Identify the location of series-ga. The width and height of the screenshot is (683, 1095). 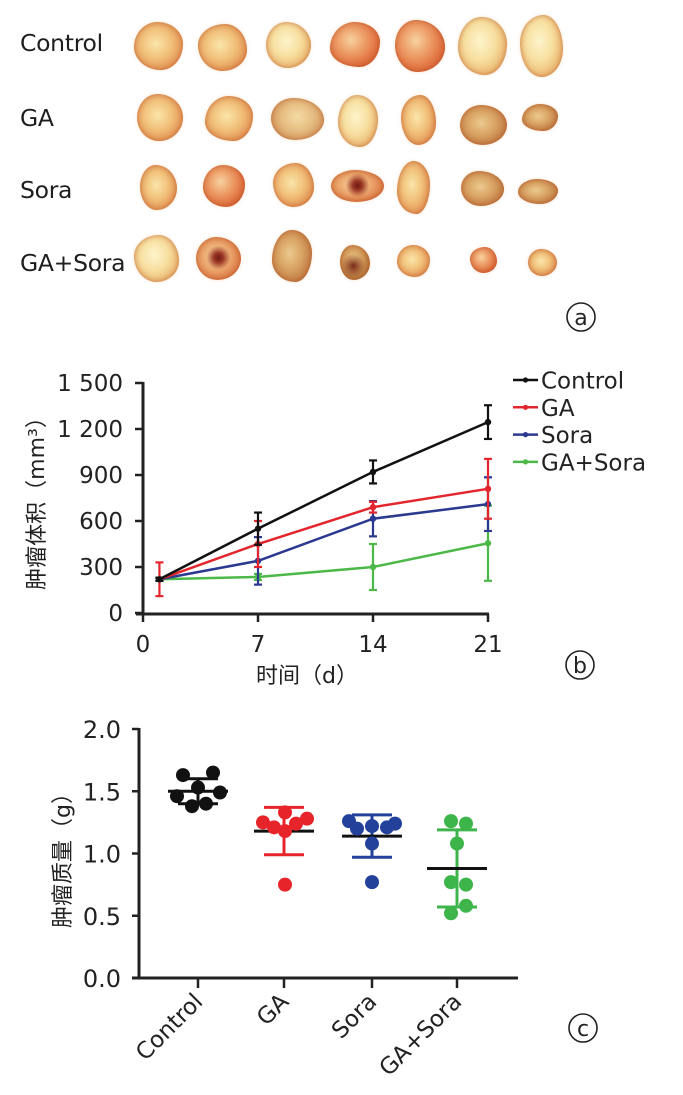
(323, 527).